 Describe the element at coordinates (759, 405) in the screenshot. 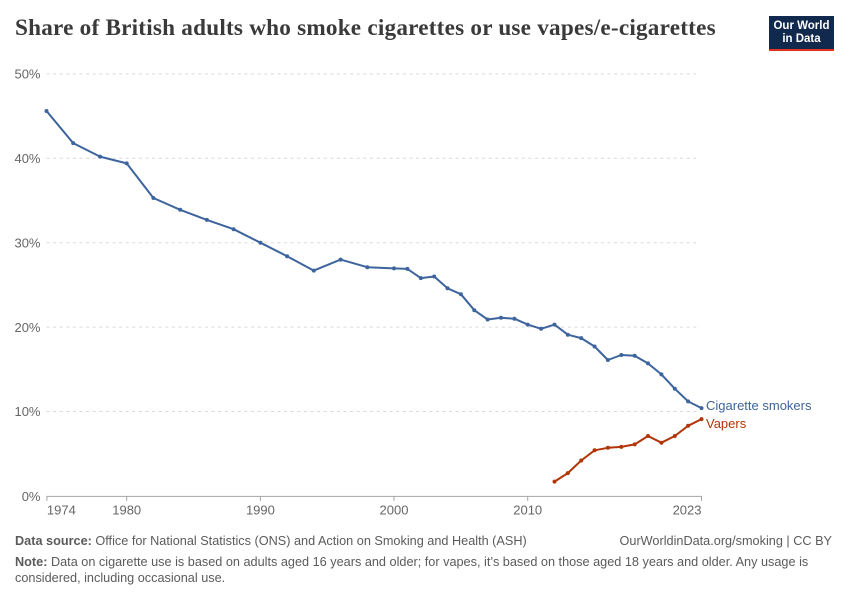

I see `svg-text: Cigarette smokers` at that location.